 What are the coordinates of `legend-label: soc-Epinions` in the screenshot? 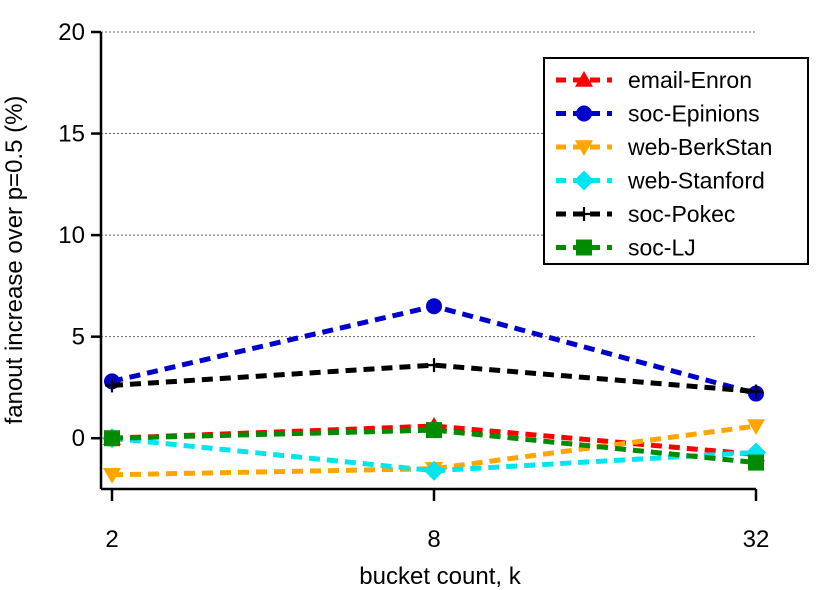 It's located at (694, 114).